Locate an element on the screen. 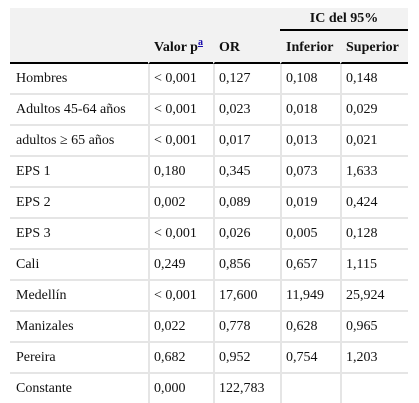 The height and width of the screenshot is (403, 419). cell-variable: Medellín is located at coordinates (79, 296).